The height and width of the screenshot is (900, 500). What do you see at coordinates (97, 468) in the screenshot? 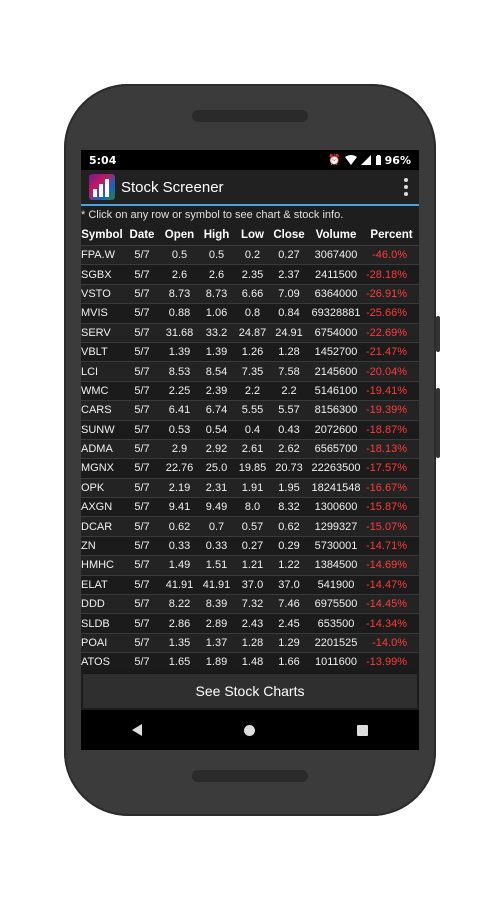
I see `cell-symbol: MGNX` at bounding box center [97, 468].